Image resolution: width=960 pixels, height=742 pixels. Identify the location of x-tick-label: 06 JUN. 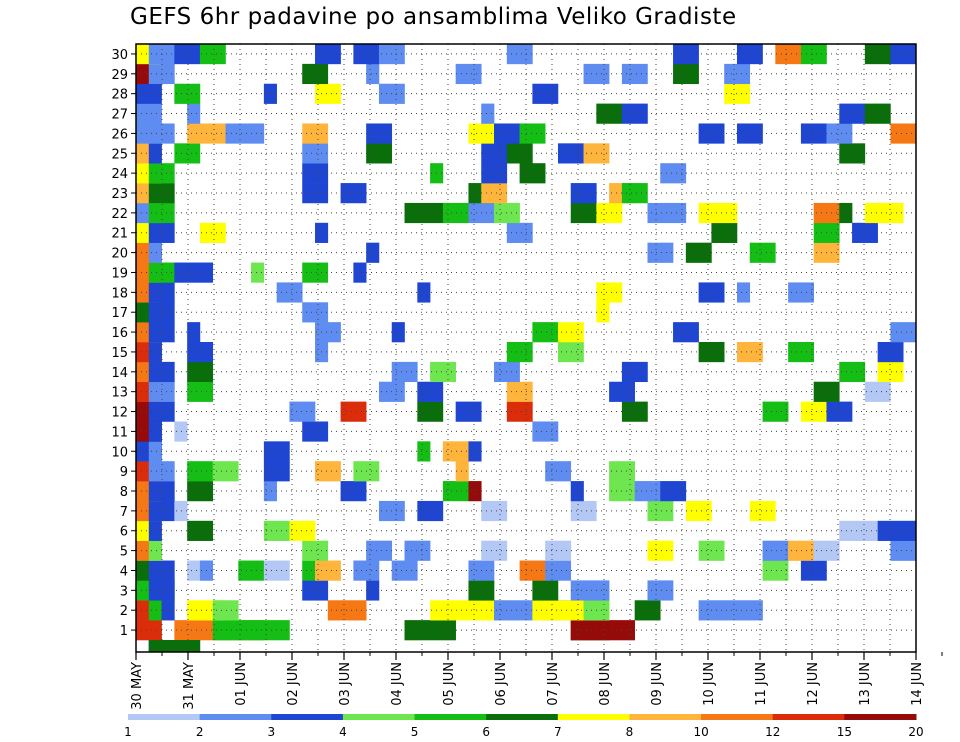
(501, 684).